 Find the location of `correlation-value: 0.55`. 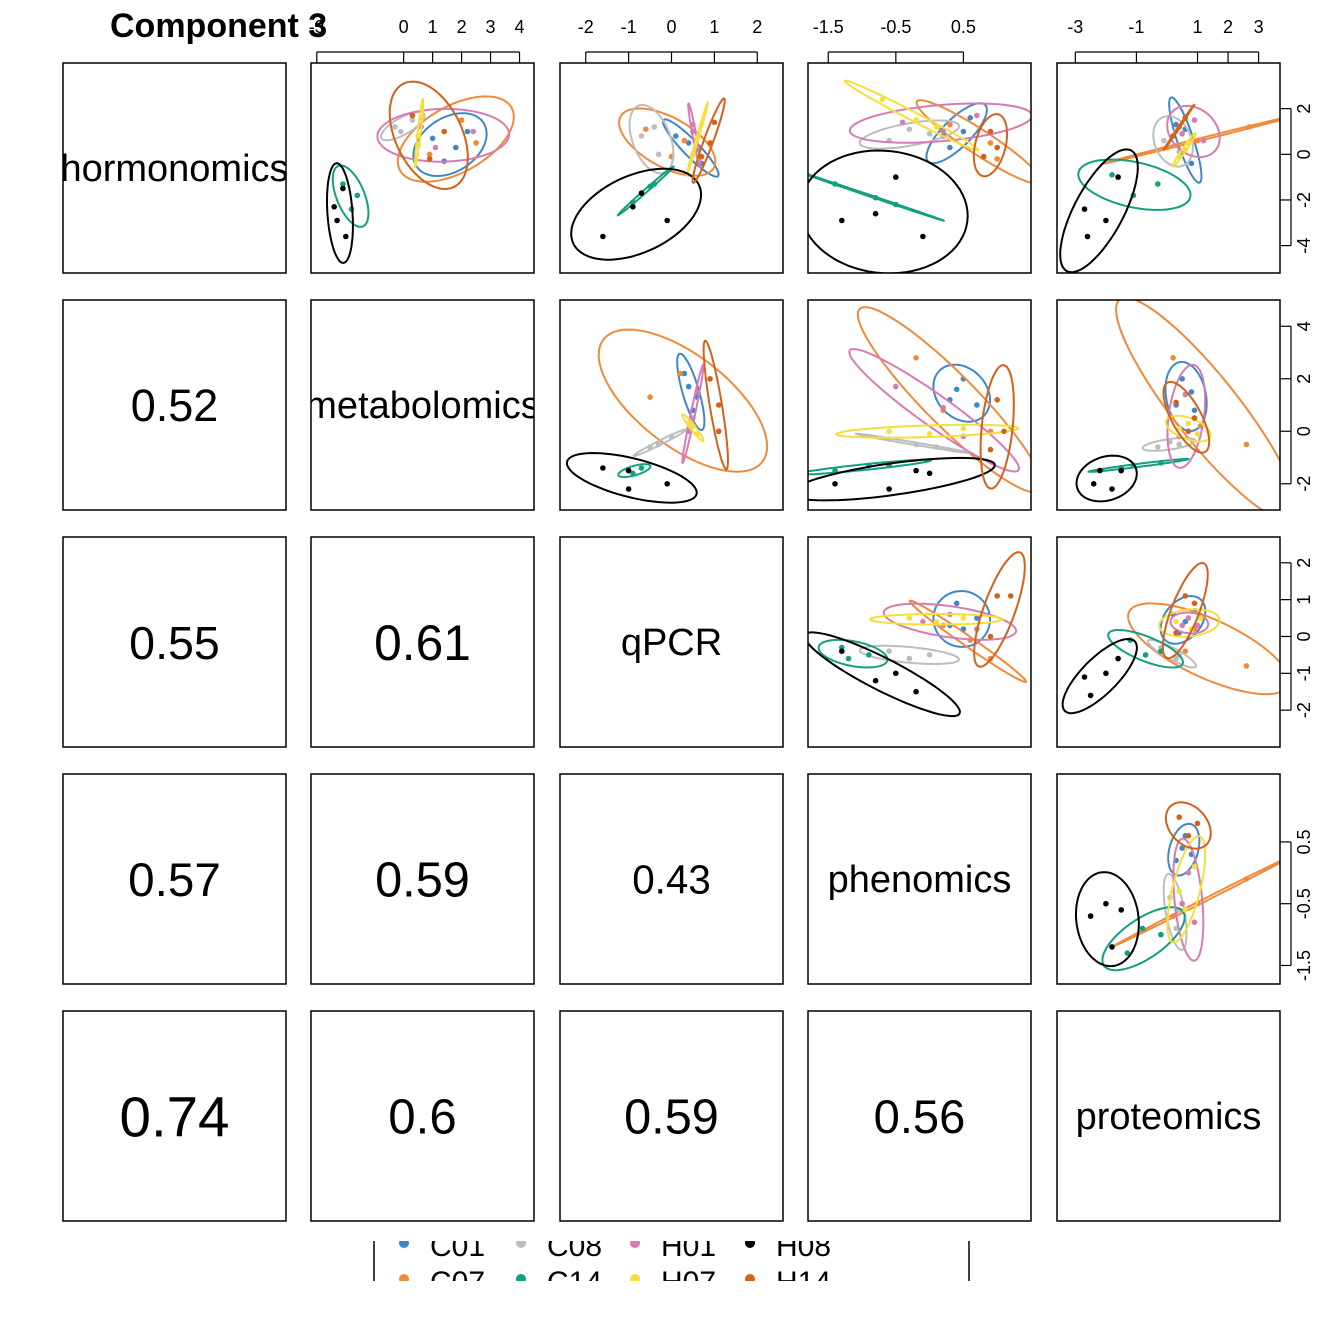

correlation-value: 0.55 is located at coordinates (174, 643).